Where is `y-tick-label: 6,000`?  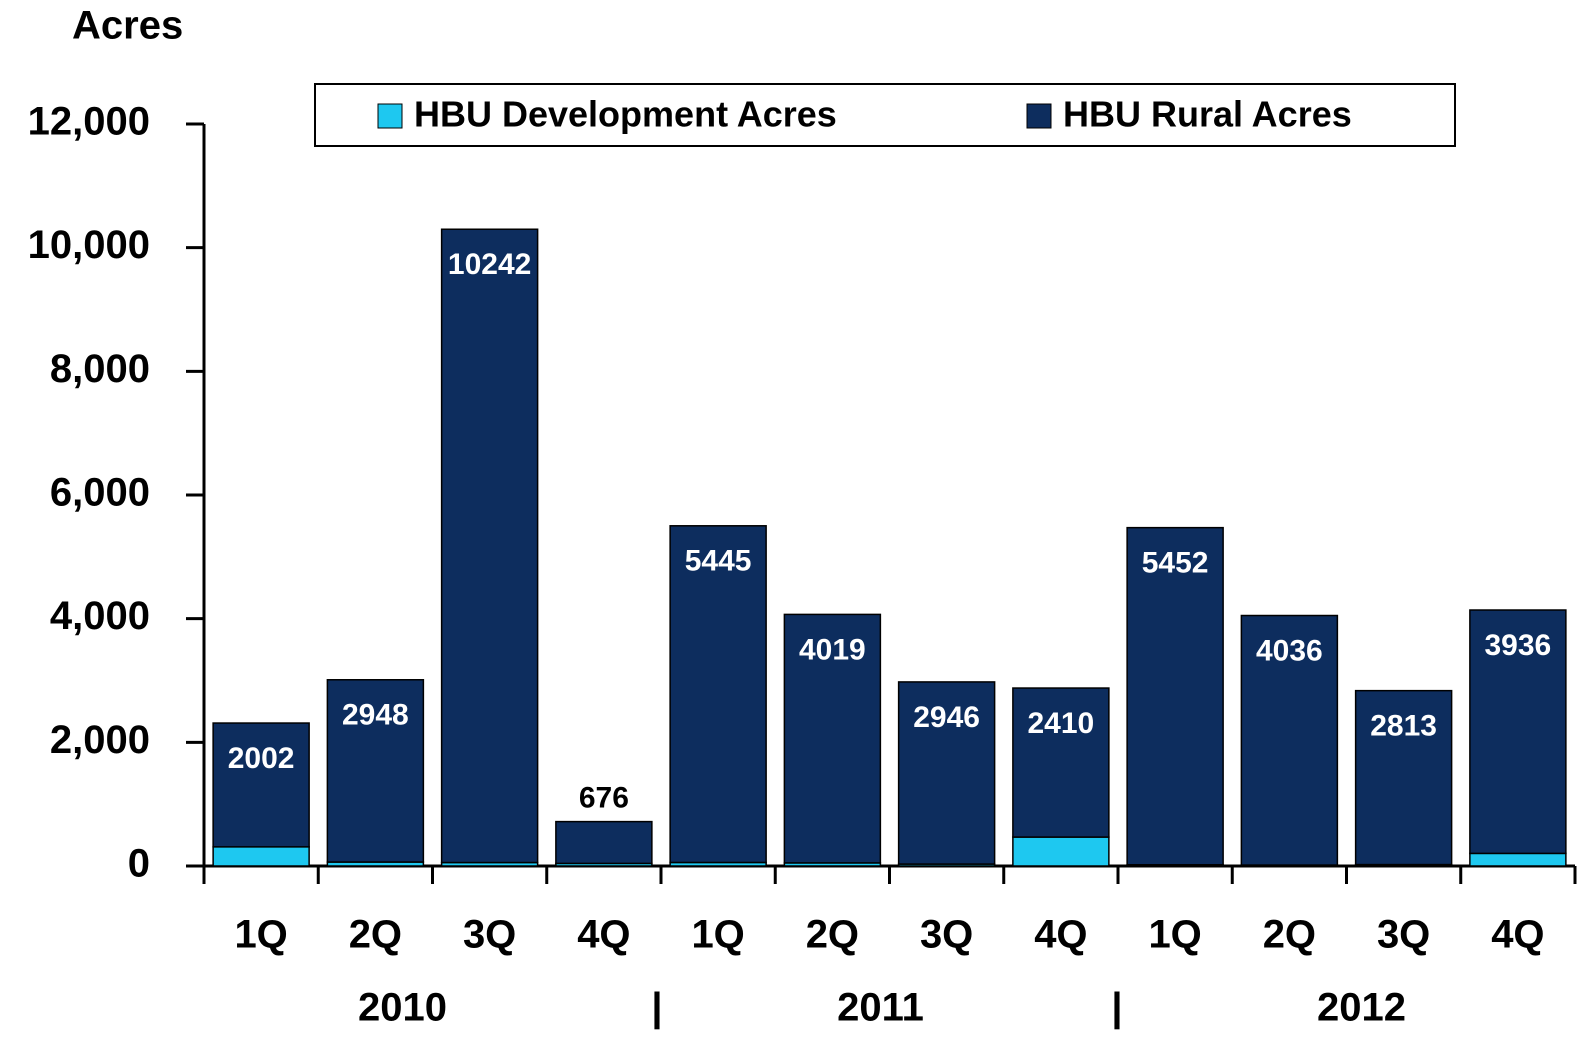
y-tick-label: 6,000 is located at coordinates (100, 493).